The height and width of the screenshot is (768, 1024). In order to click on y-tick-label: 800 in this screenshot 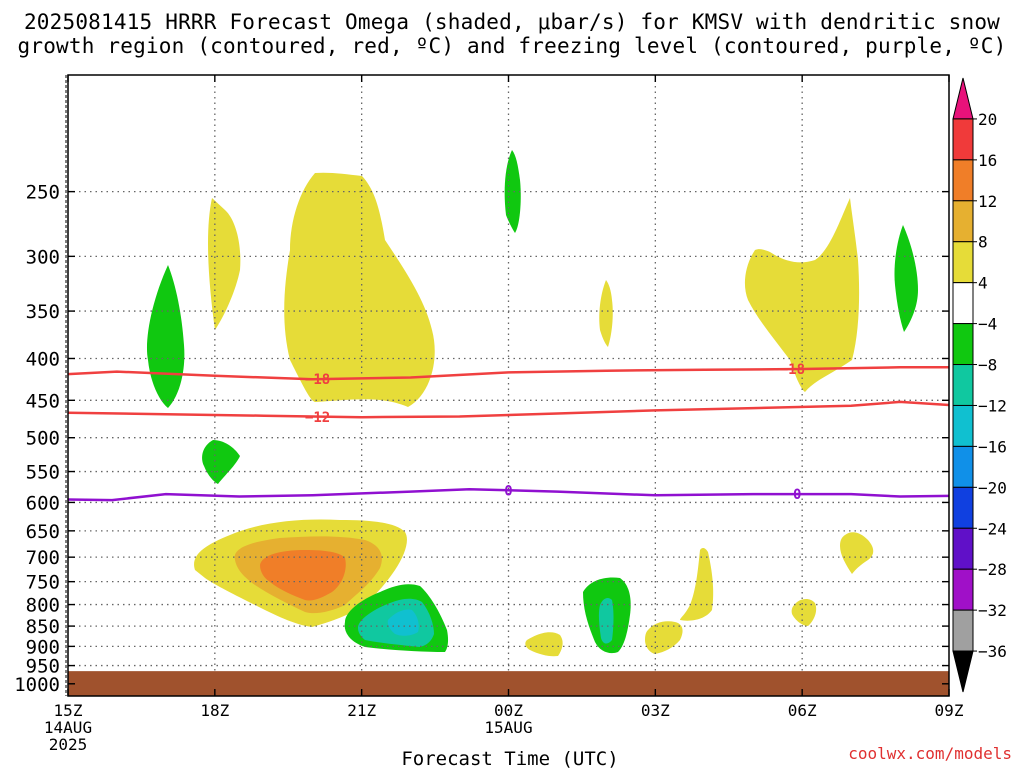, I will do `click(43, 606)`.